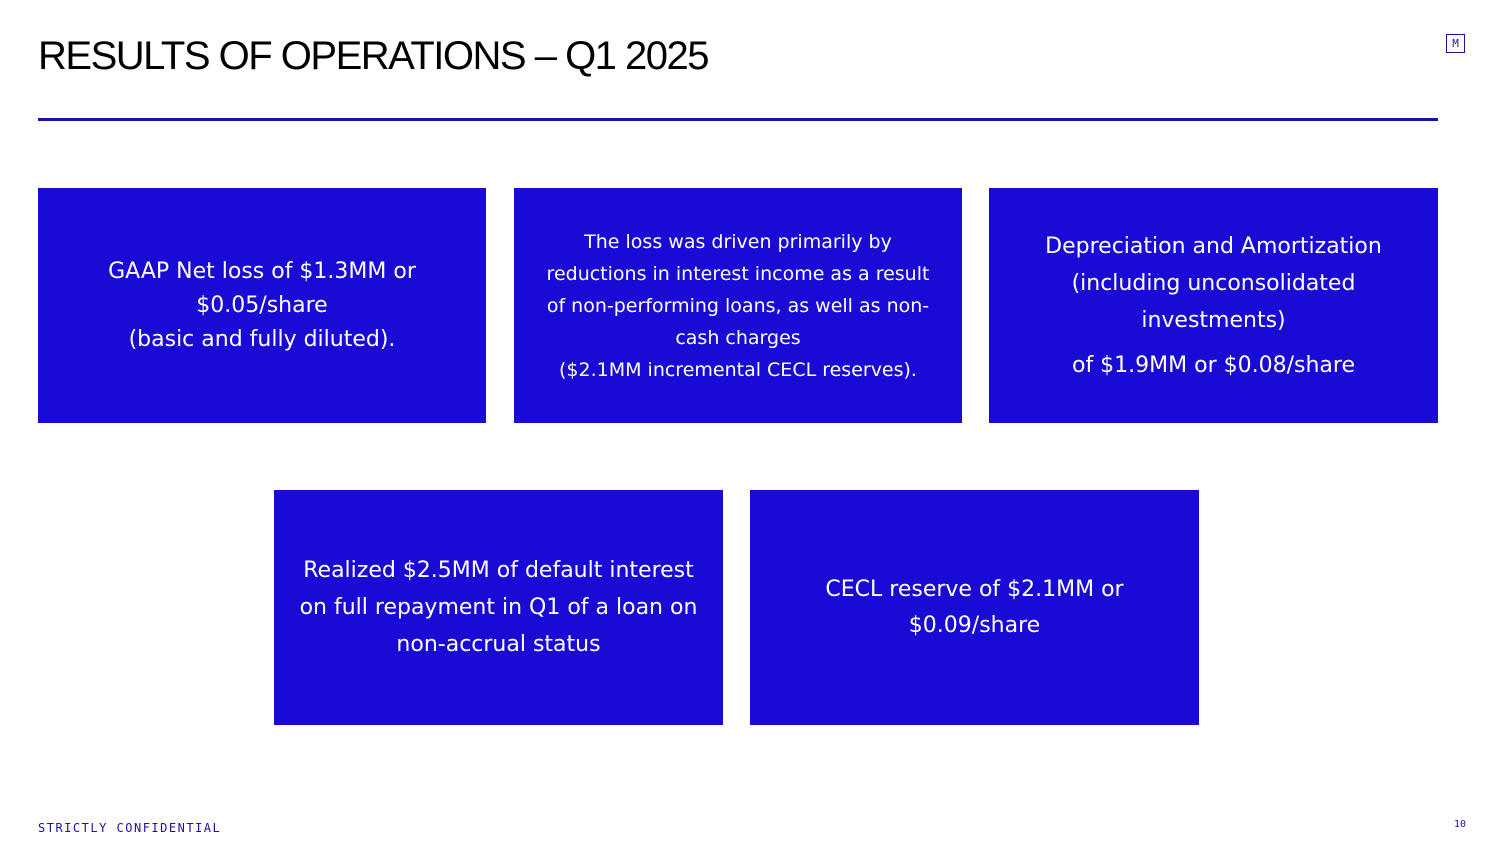 The height and width of the screenshot is (844, 1500). Describe the element at coordinates (738, 337) in the screenshot. I see `card-line: cash charges` at that location.